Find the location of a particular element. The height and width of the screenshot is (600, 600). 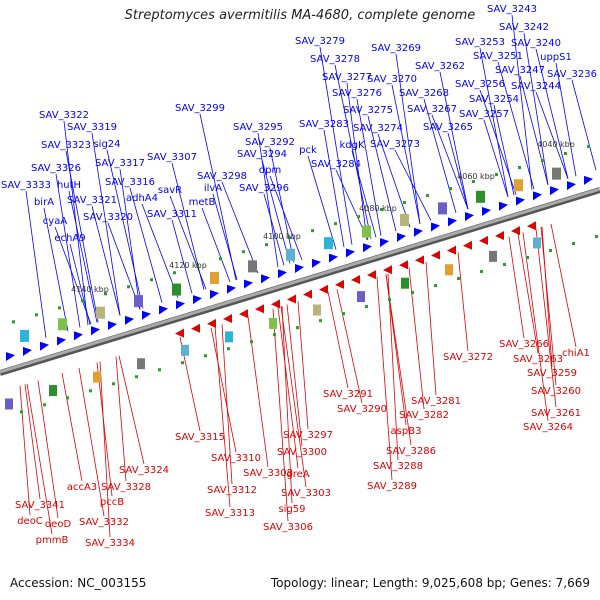

forward-gene-label: SAV_3307 is located at coordinates (172, 157).